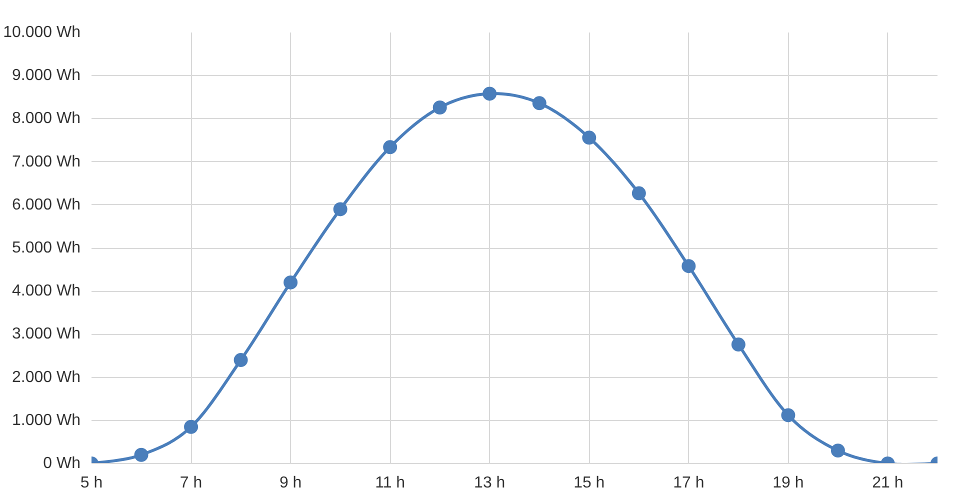 The image size is (975, 494). Describe the element at coordinates (42, 32) in the screenshot. I see `y-tick-label: 10.000 Wh` at that location.